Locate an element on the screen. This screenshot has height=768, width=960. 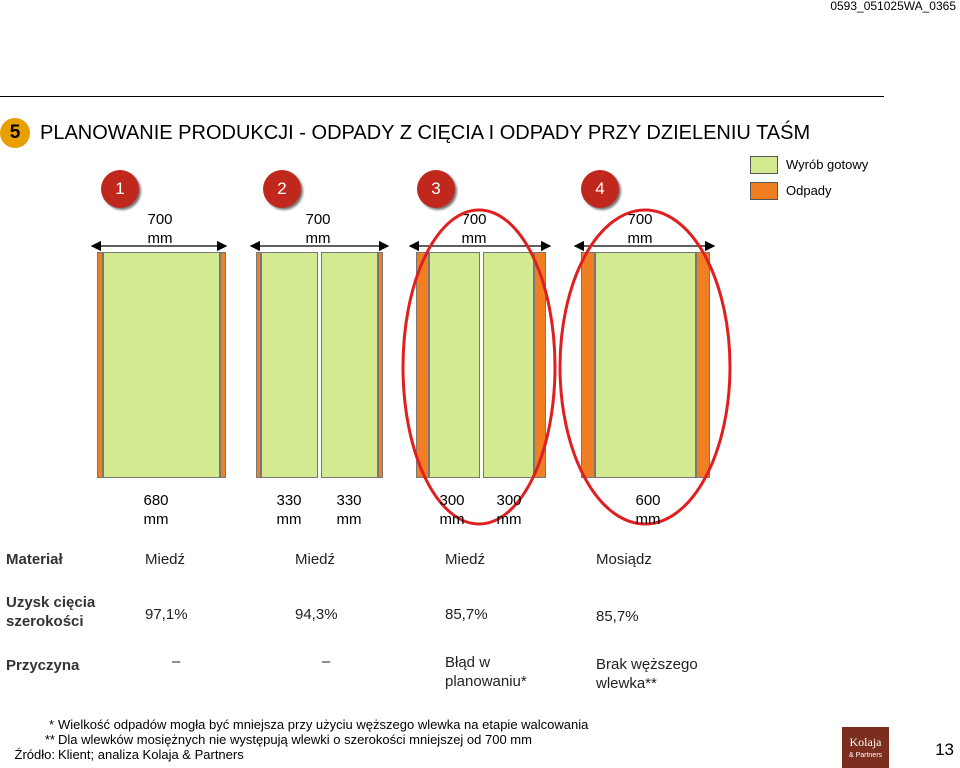
case-2-reason: – is located at coordinates (326, 661).